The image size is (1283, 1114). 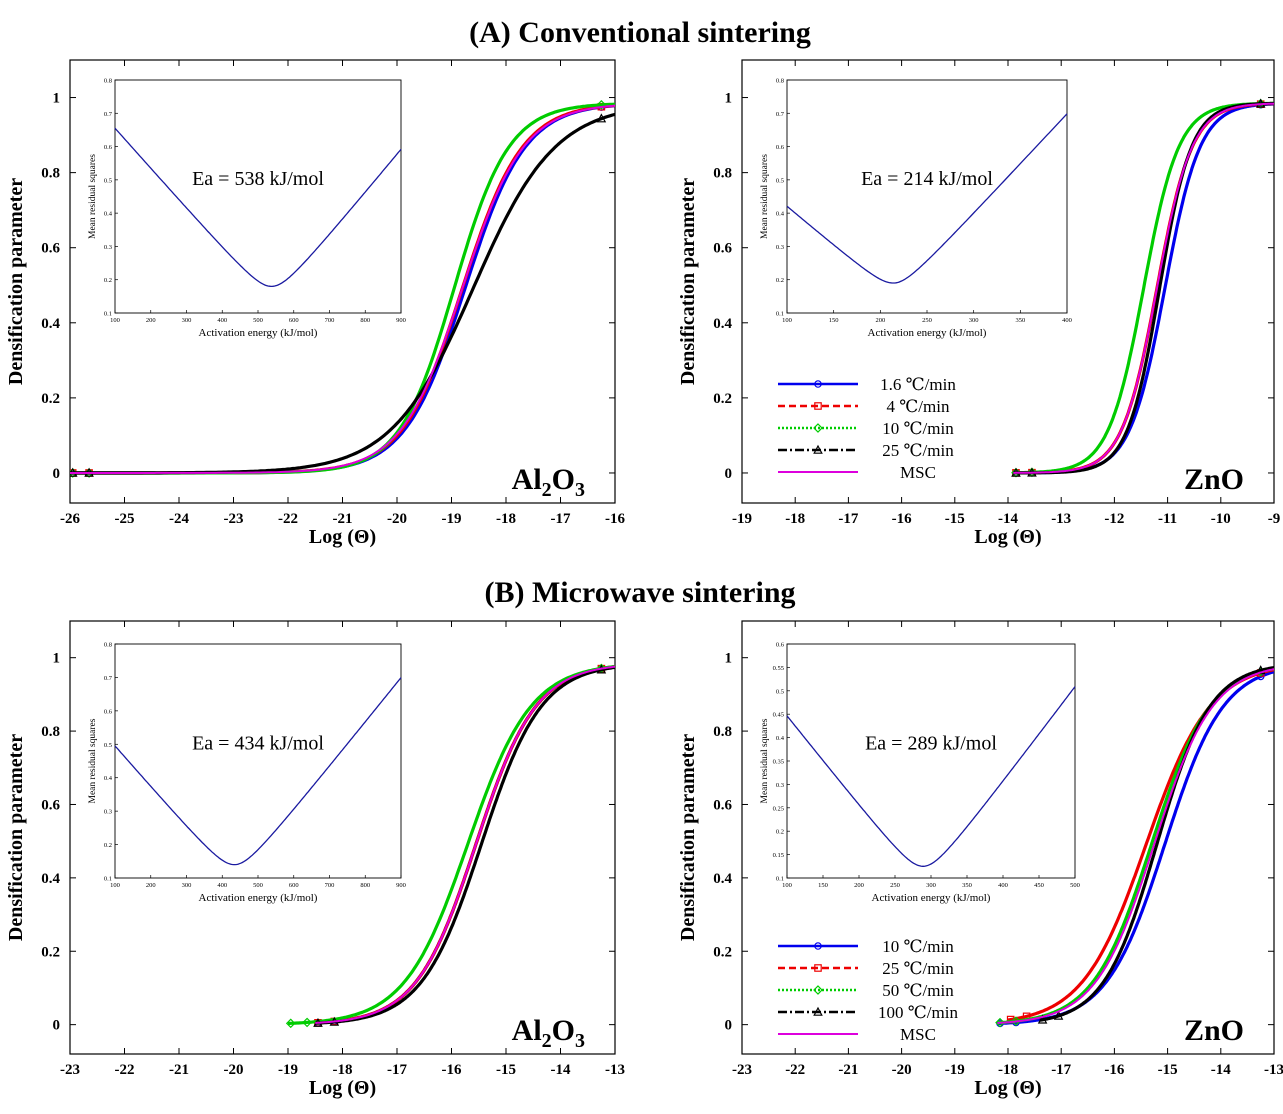 What do you see at coordinates (397, 519) in the screenshot?
I see `x-tick-label: -20` at bounding box center [397, 519].